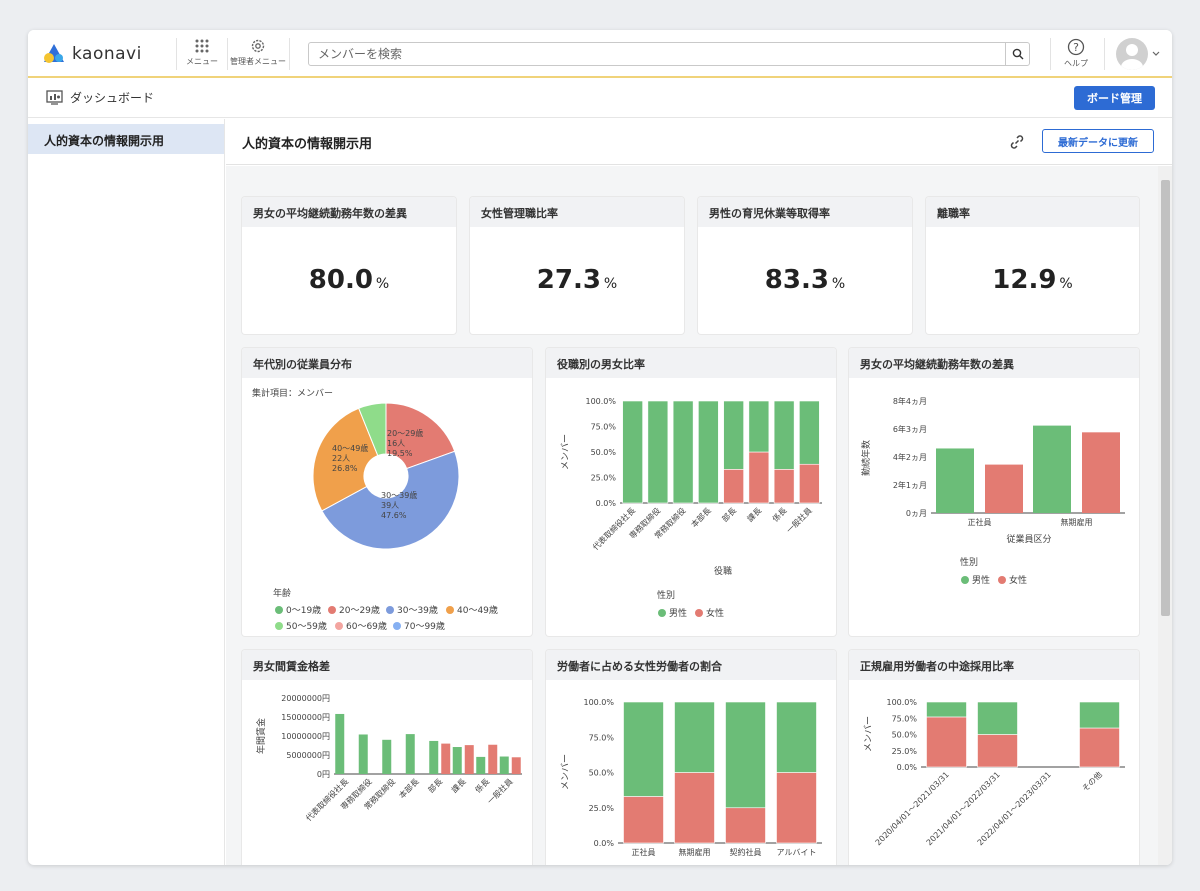  Describe the element at coordinates (396, 443) in the screenshot. I see `slice-label: 16人` at that location.